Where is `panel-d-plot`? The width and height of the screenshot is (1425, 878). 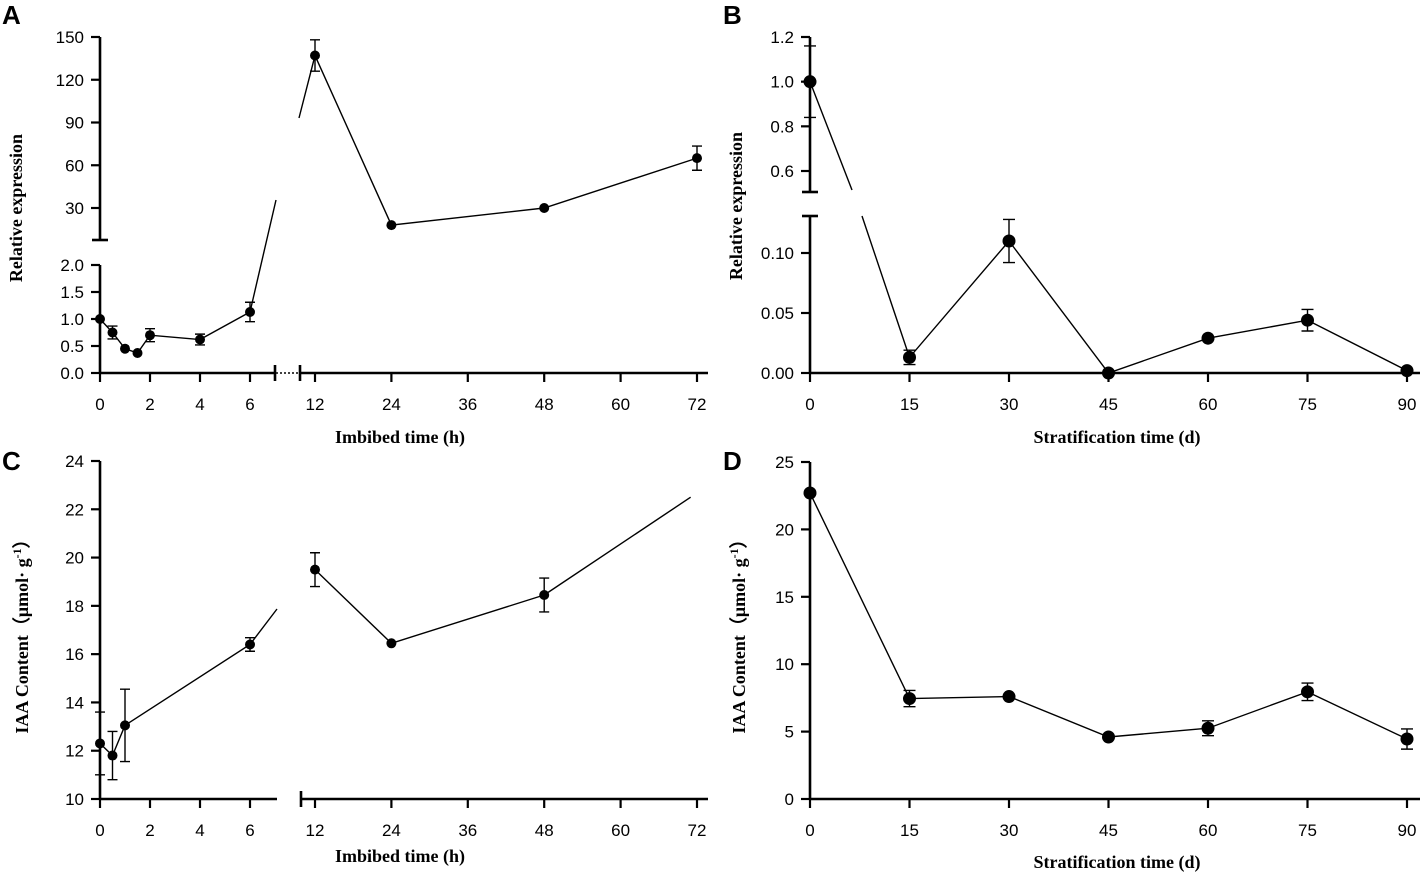
panel-d-plot is located at coordinates (1108, 618).